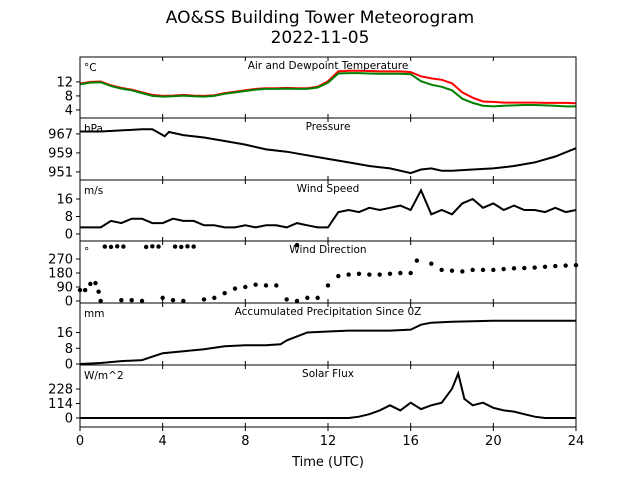  Describe the element at coordinates (328, 189) in the screenshot. I see `panel-title: Wind Speed` at that location.